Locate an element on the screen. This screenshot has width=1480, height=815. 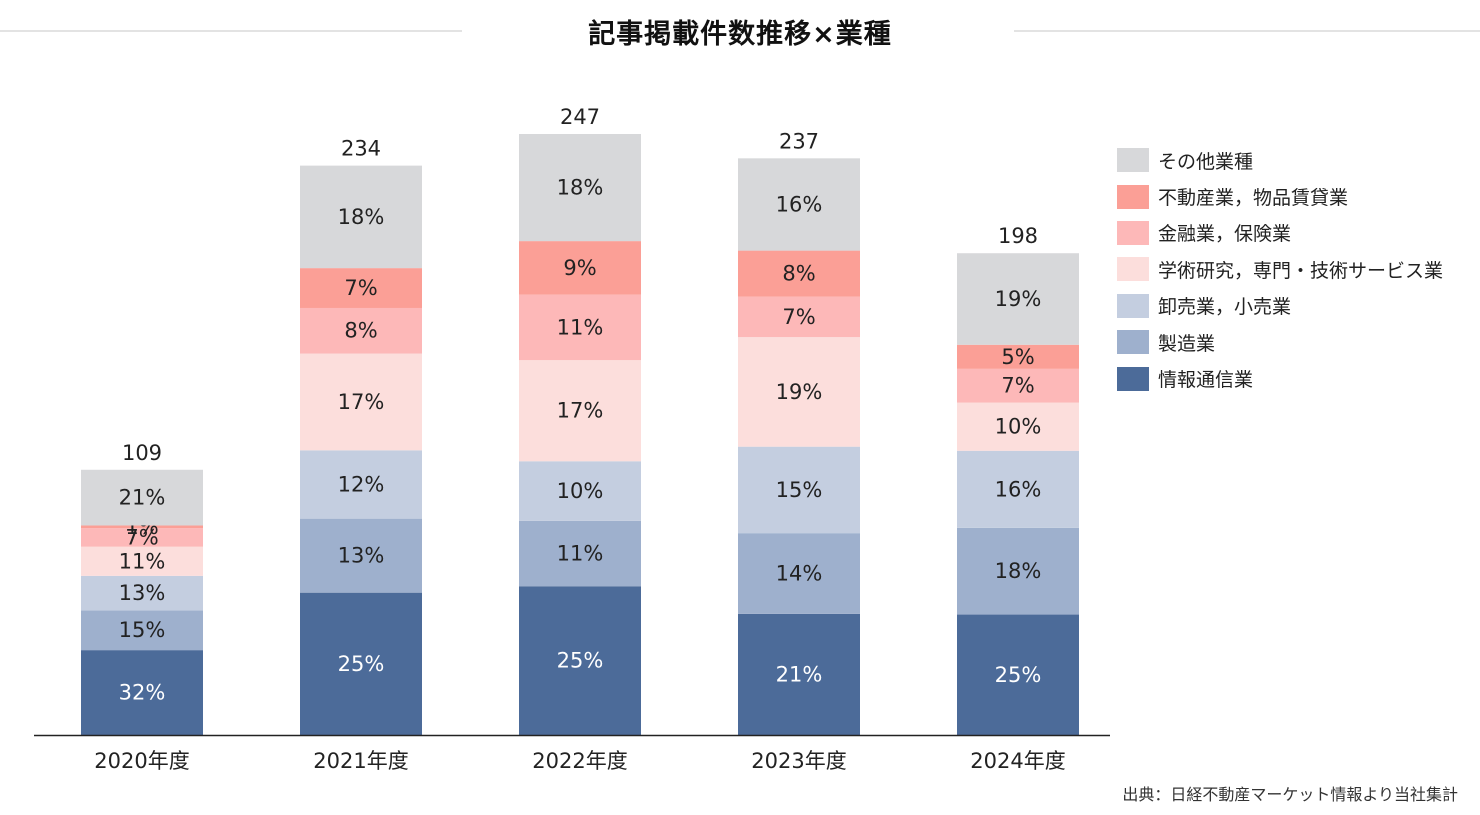
x-tick-label: 2024年度 is located at coordinates (1017, 761).